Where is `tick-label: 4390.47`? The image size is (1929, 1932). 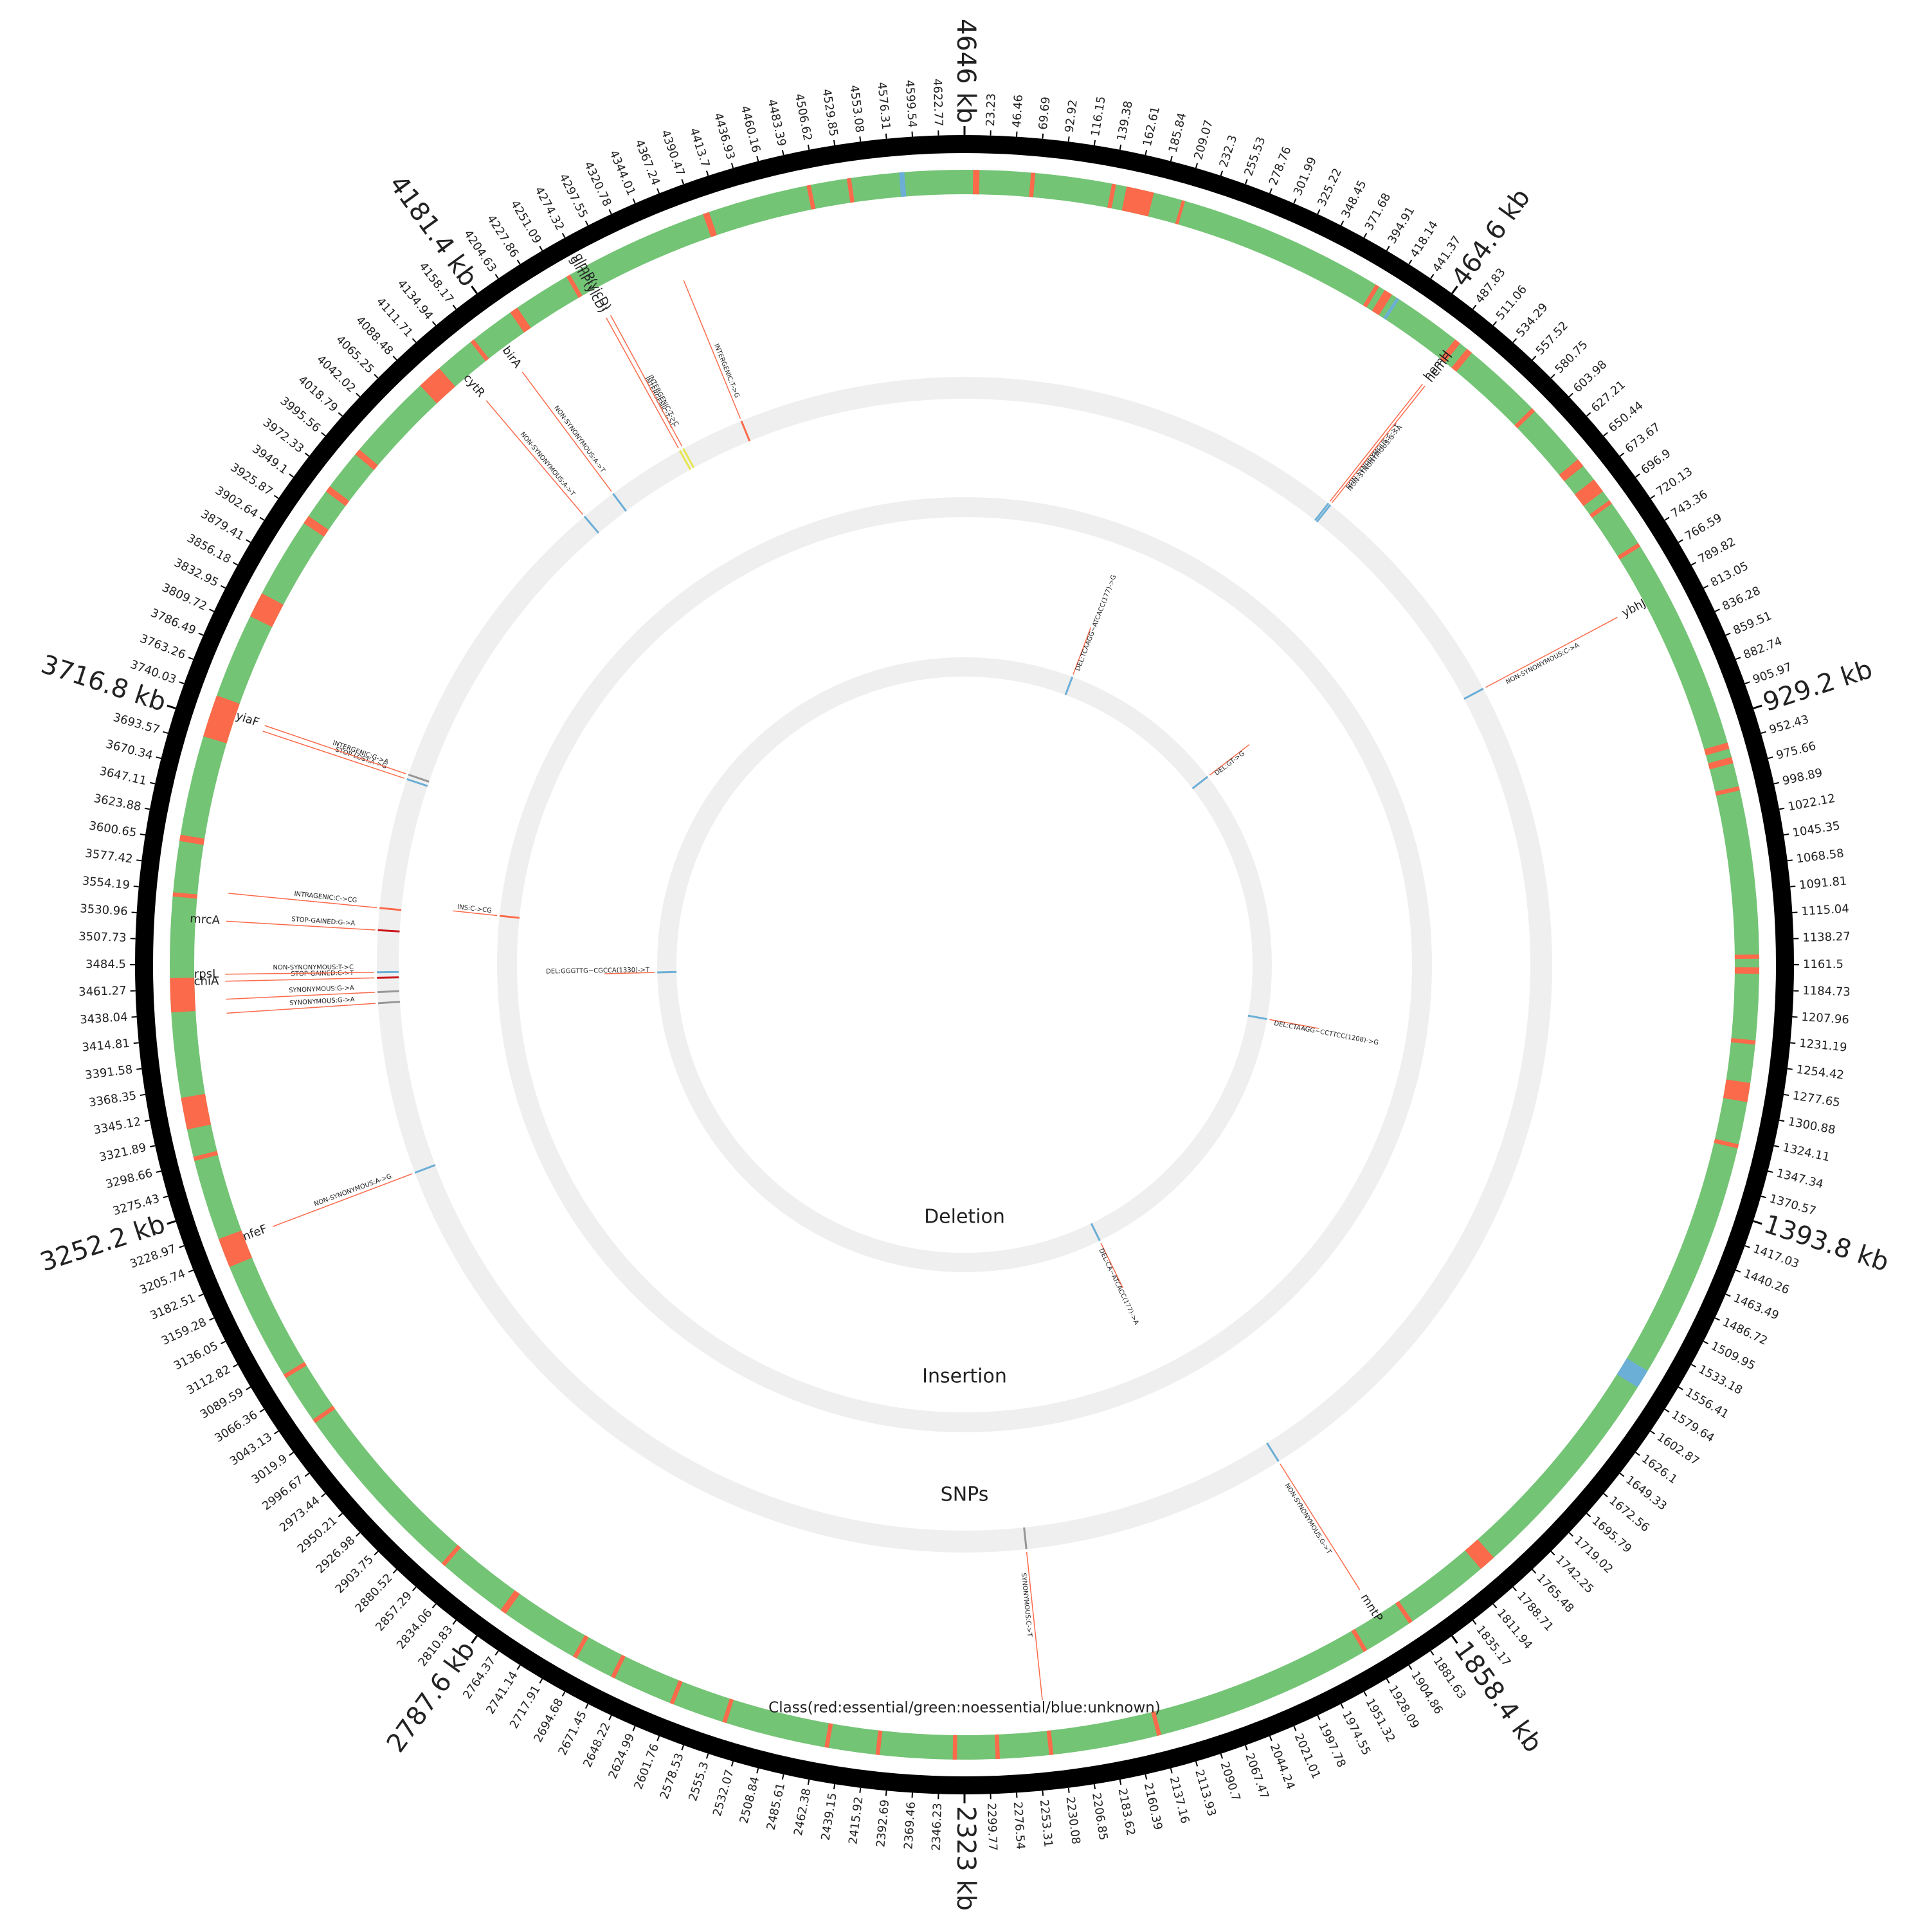
tick-label: 4390.47 is located at coordinates (673, 153).